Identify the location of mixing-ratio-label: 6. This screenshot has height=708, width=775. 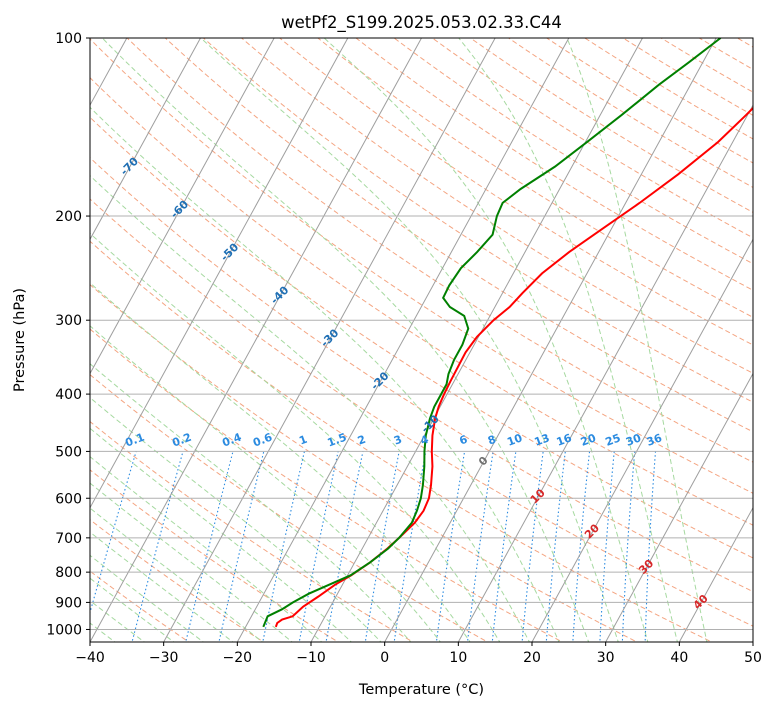
(464, 440).